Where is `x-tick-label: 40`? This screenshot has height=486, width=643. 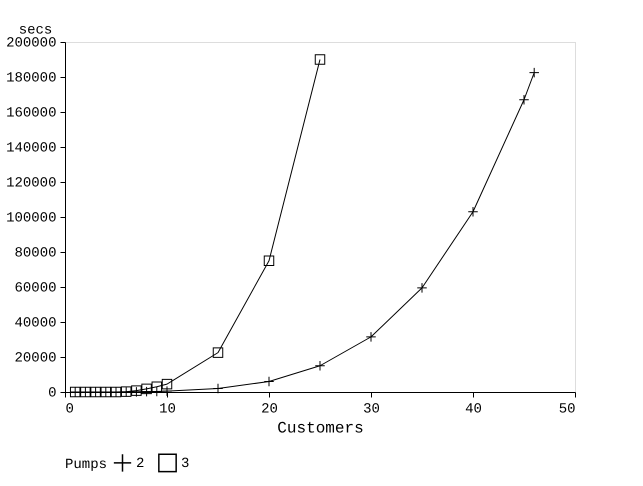
x-tick-label: 40 is located at coordinates (473, 410).